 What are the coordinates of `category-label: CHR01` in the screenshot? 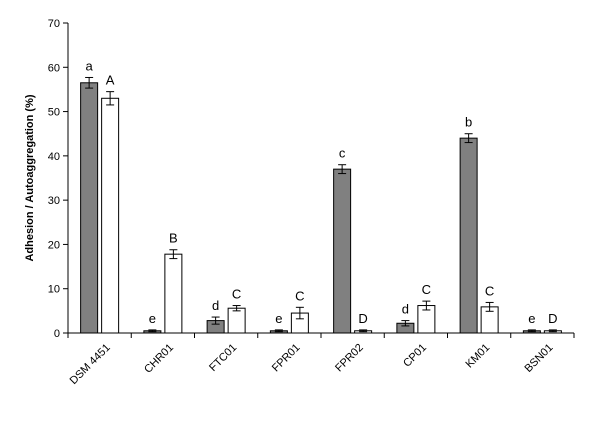 It's located at (159, 359).